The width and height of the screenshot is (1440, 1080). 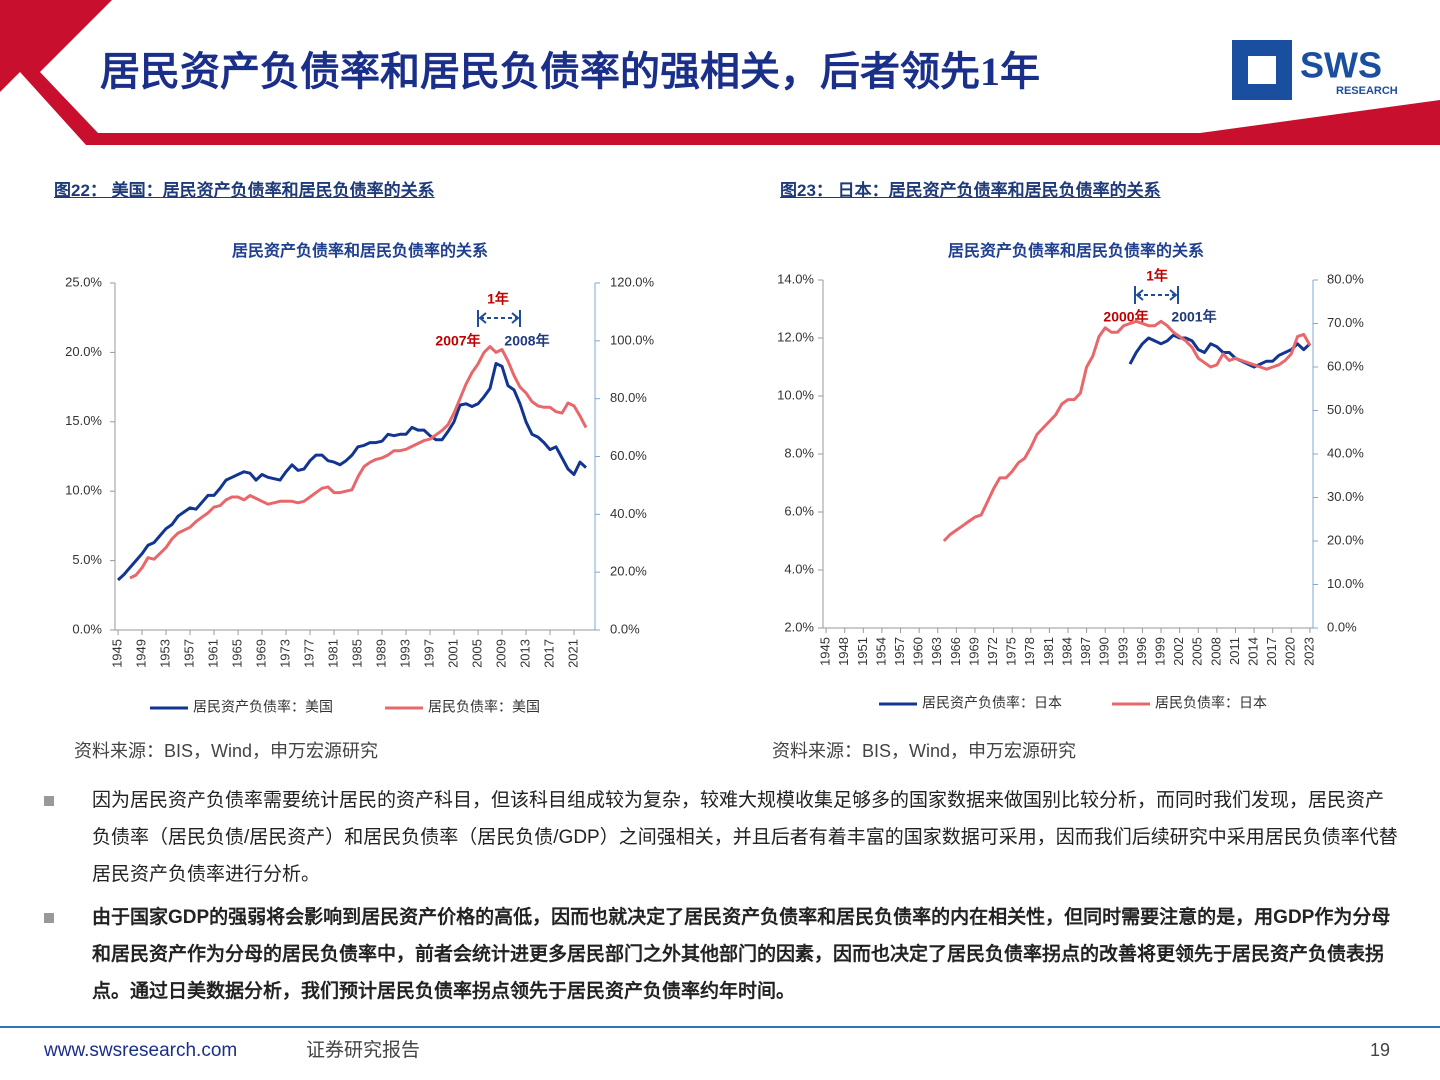 I want to click on x-tick-label: 1997, so click(x=428, y=653).